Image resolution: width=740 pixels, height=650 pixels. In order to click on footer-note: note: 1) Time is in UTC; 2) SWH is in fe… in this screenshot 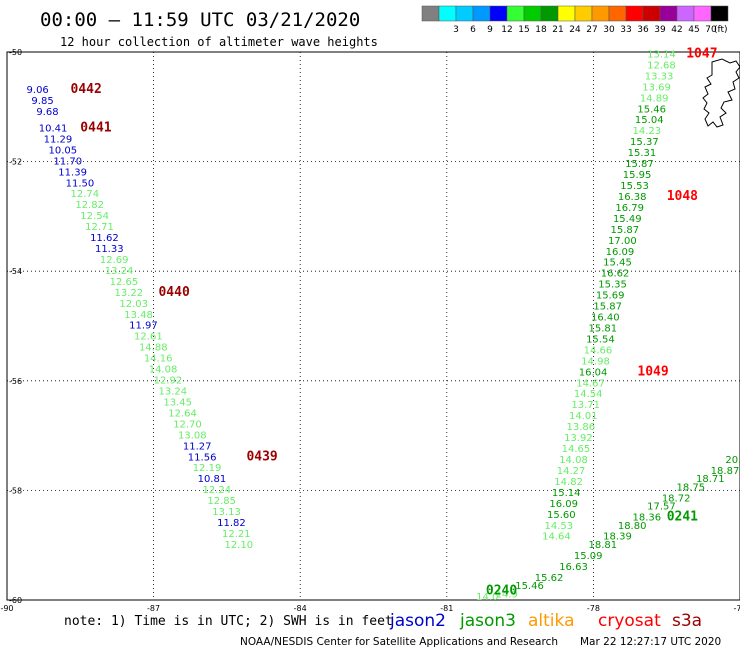, I will do `click(228, 621)`.